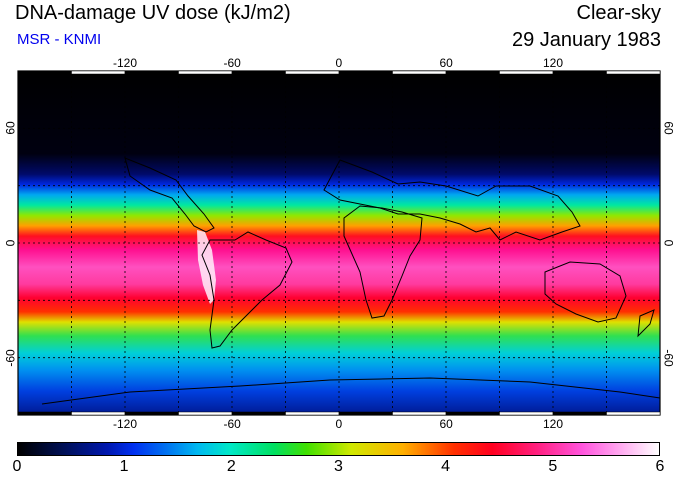 The height and width of the screenshot is (480, 678). Describe the element at coordinates (553, 466) in the screenshot. I see `colorbar-tick: 5` at that location.